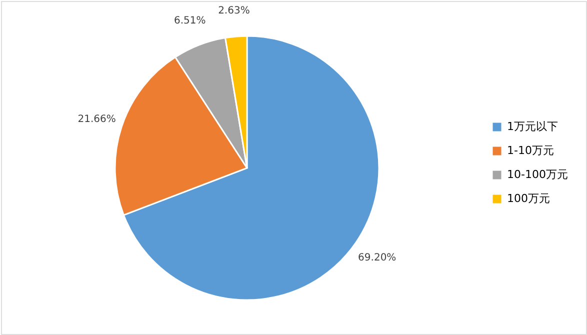 This screenshot has width=587, height=335. I want to click on legend-label: 100万元, so click(528, 198).